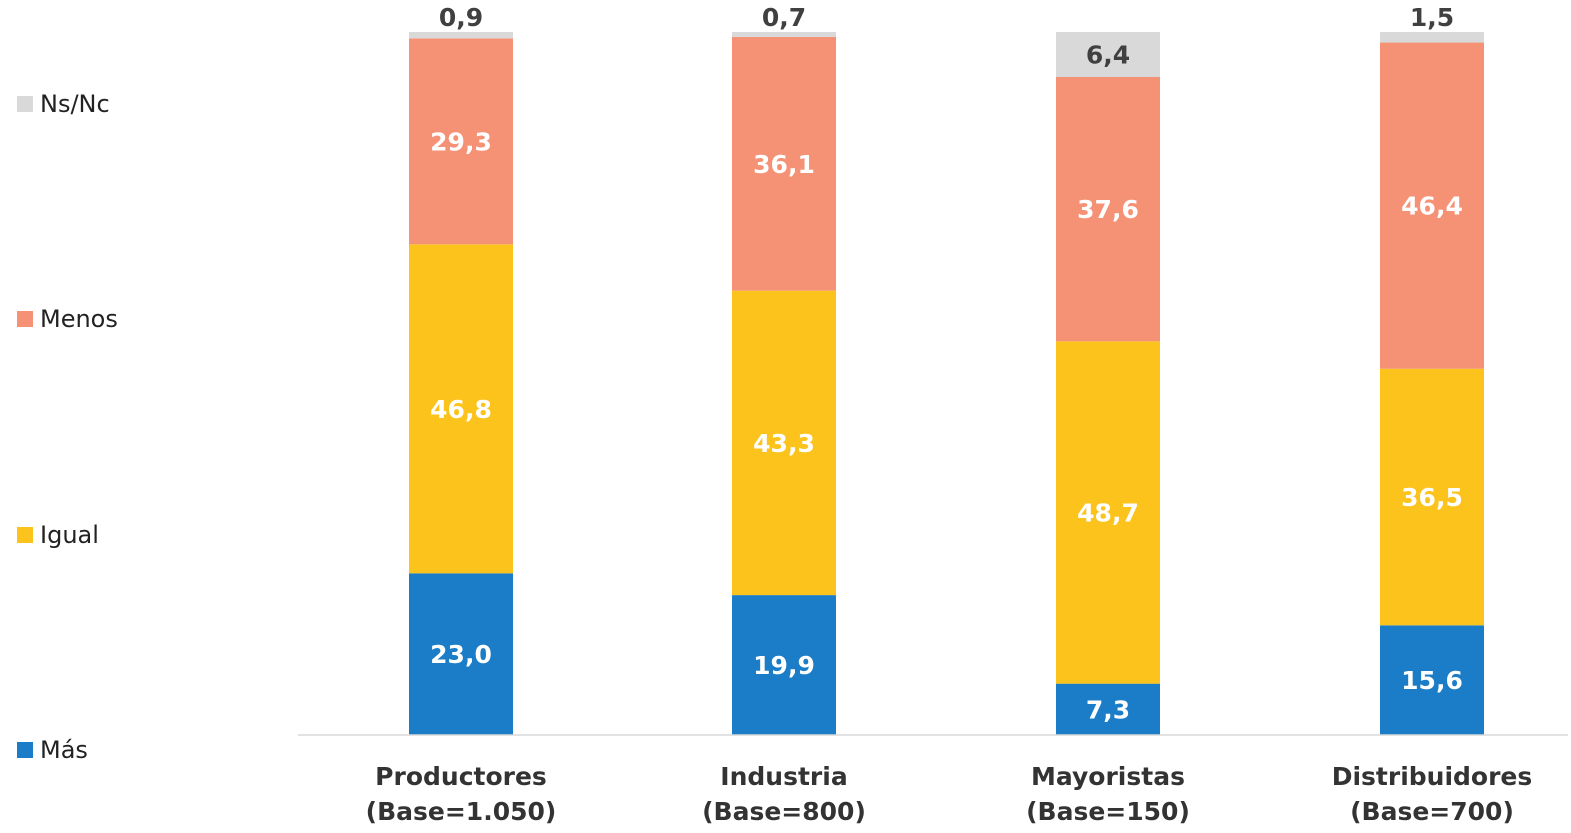  What do you see at coordinates (1432, 17) in the screenshot?
I see `data-label: 1,5` at bounding box center [1432, 17].